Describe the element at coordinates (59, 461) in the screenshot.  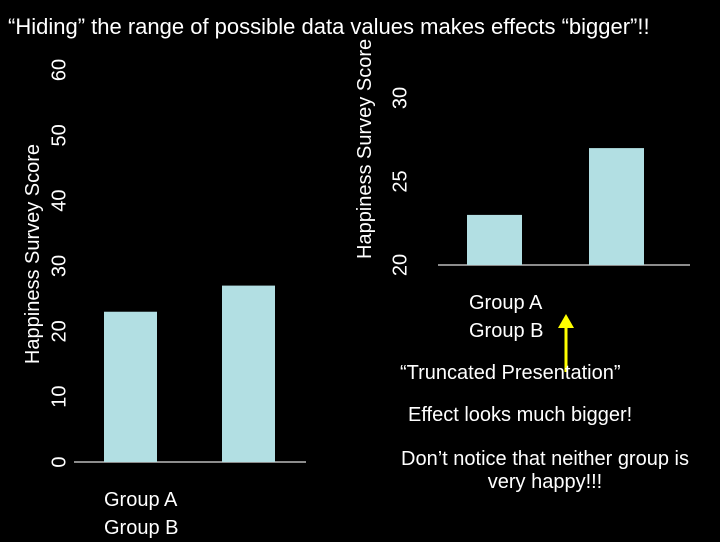
I see `left-y-tick-label: 0` at that location.